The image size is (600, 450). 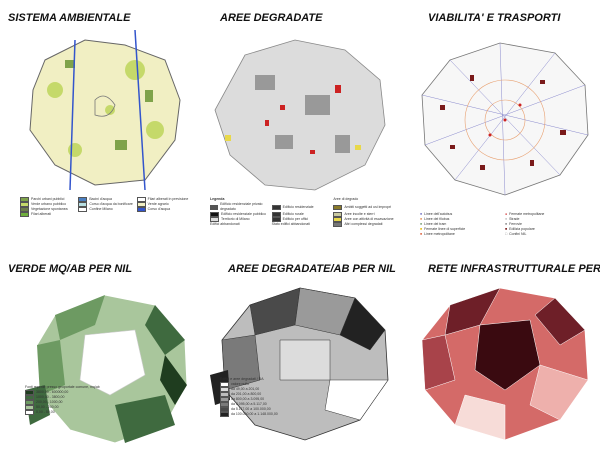 I want to click on panel-title: SISTEMA AMBIENTALE, so click(x=69, y=18).